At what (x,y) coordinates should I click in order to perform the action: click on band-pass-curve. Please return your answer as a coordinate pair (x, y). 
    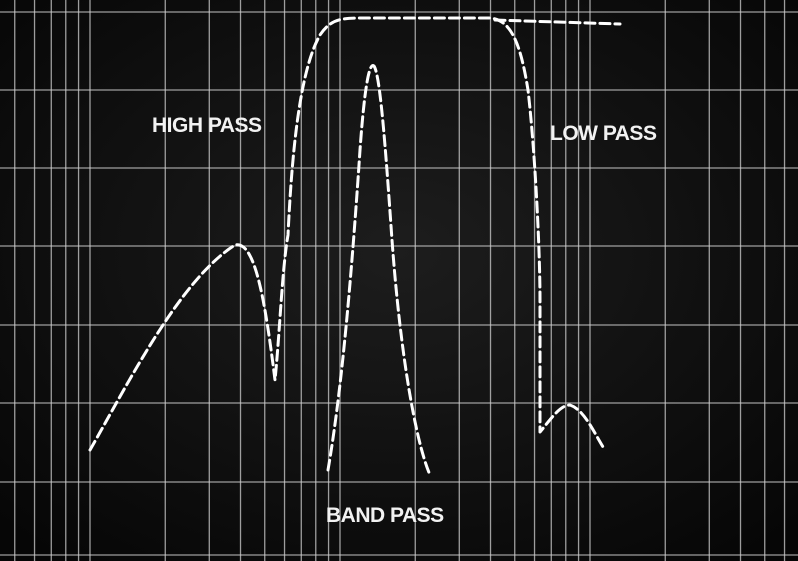
    Looking at the image, I should click on (379, 270).